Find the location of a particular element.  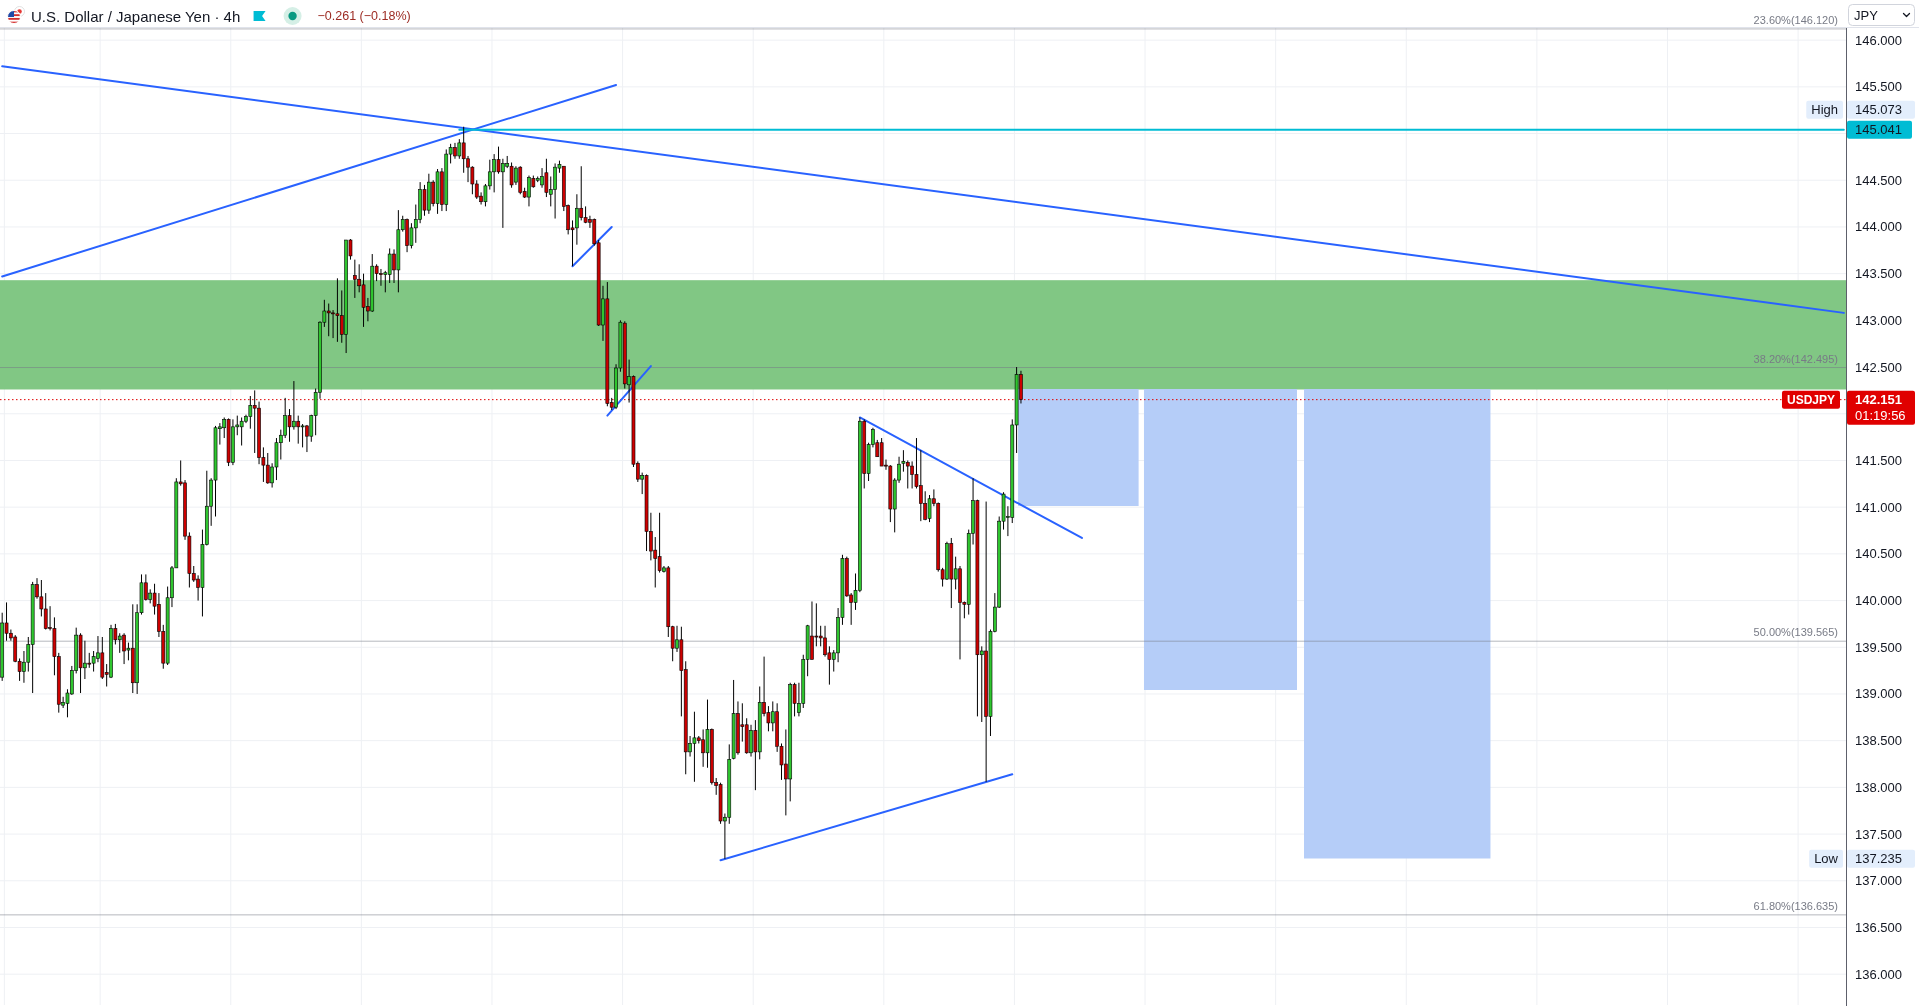

y-tick-label: 143.500 is located at coordinates (1878, 274).